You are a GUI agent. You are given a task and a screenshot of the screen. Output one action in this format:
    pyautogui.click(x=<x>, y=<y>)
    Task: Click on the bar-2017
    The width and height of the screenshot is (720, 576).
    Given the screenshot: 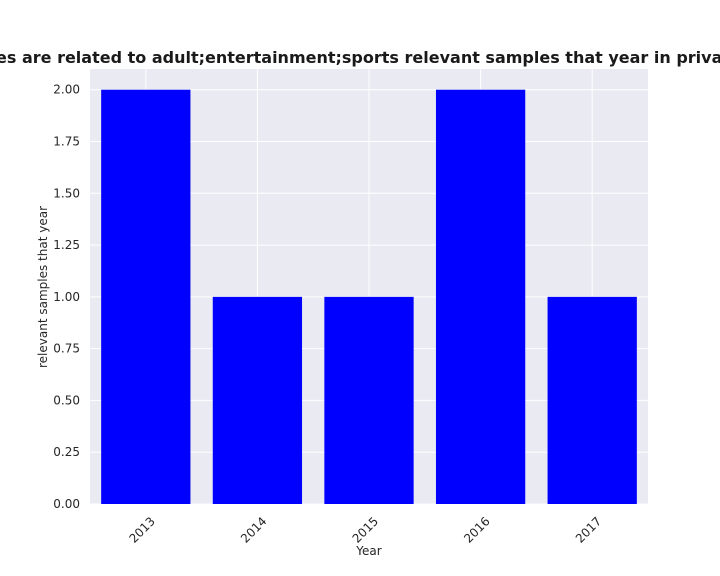 What is the action you would take?
    pyautogui.click(x=592, y=400)
    